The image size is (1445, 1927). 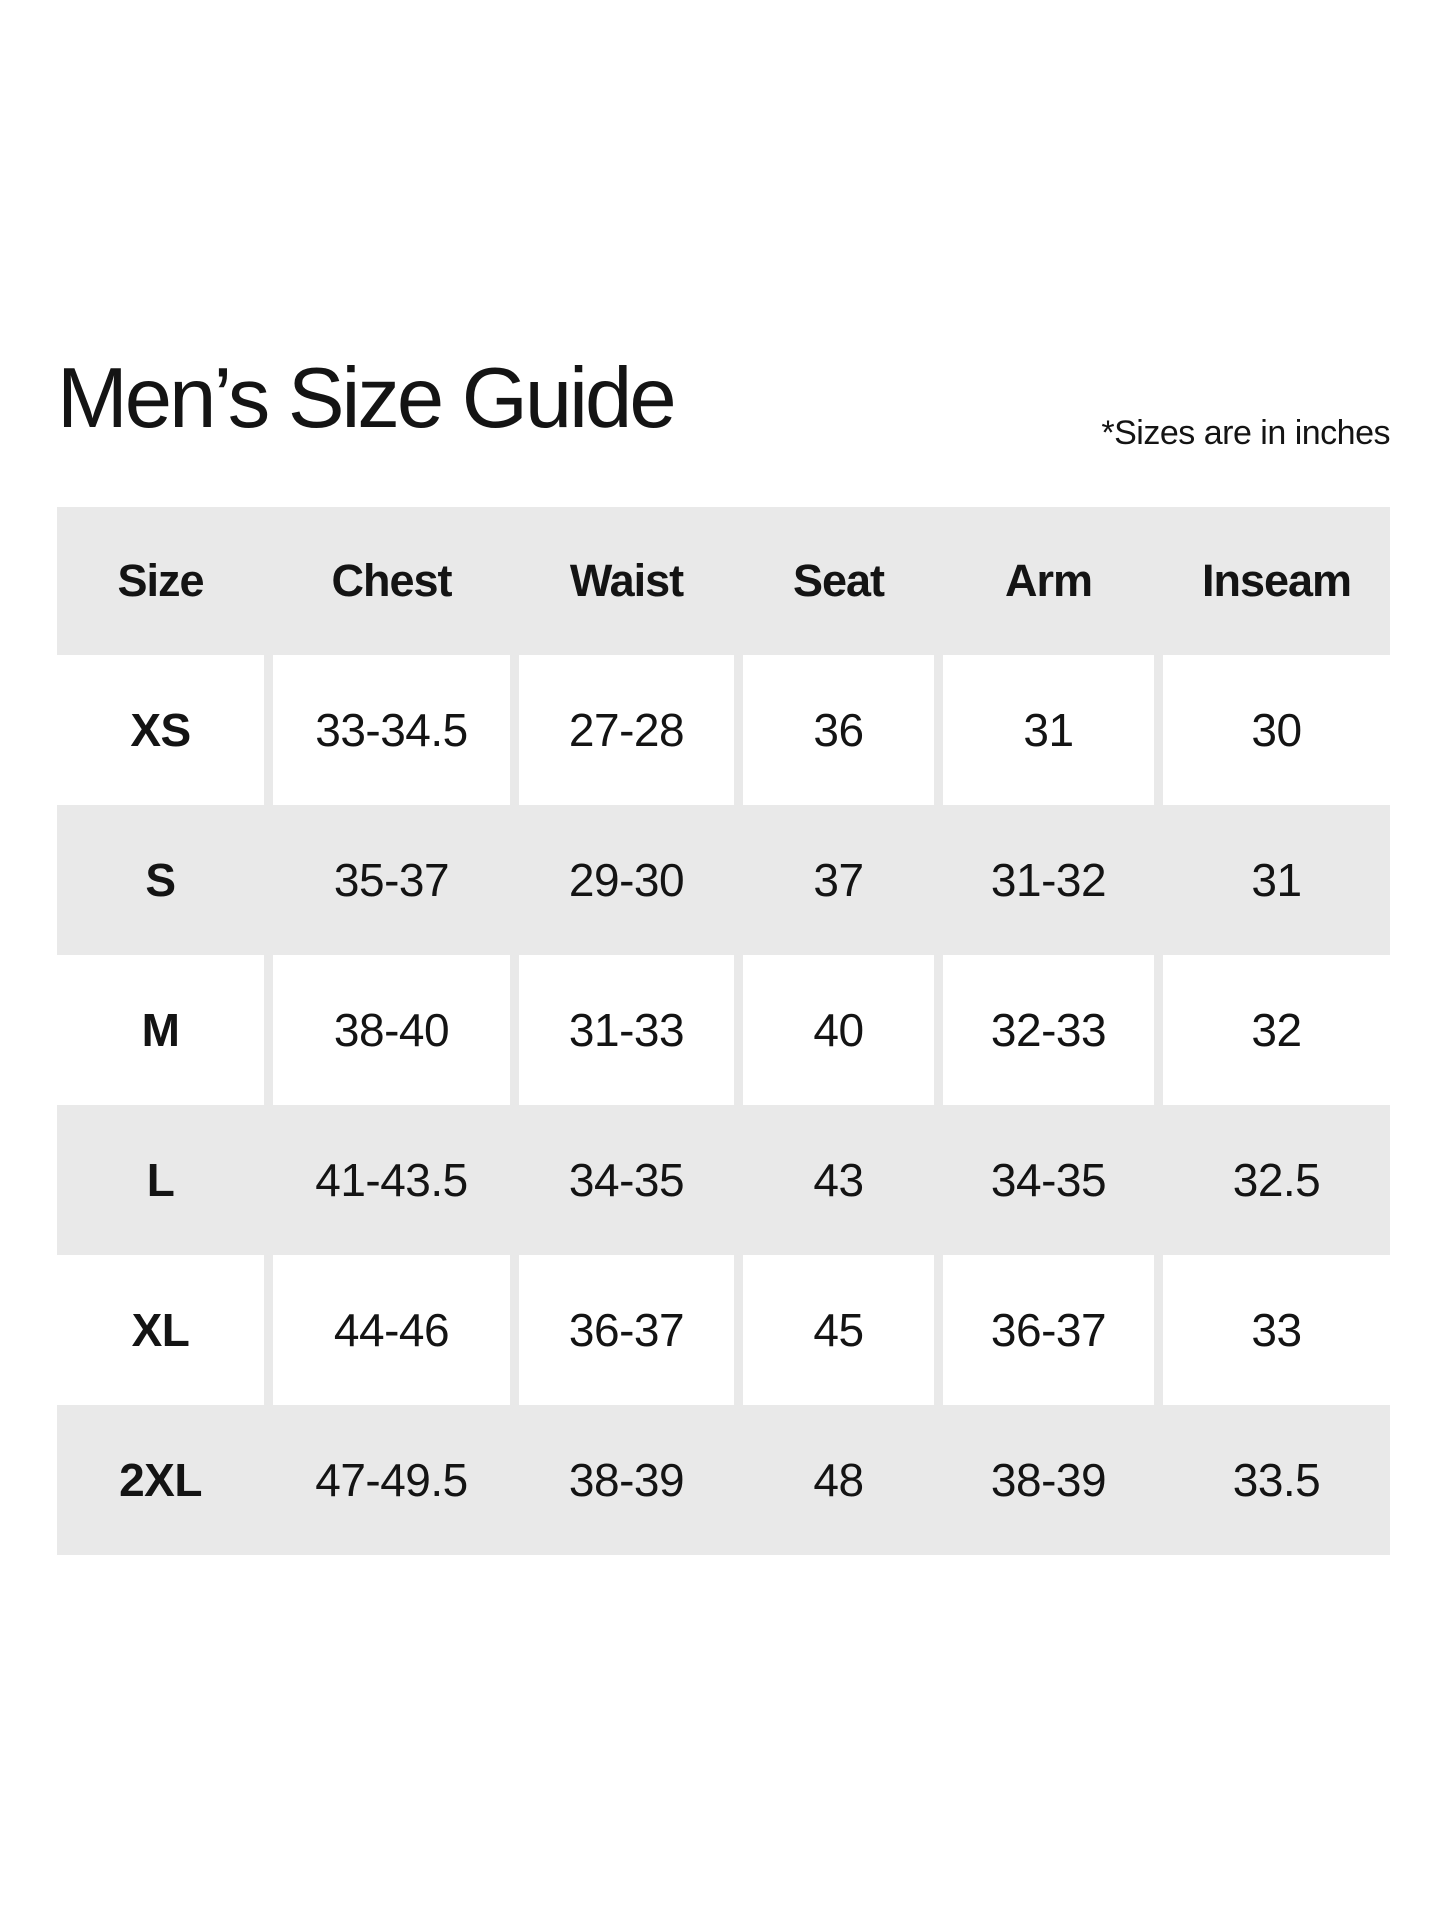 What do you see at coordinates (367, 398) in the screenshot?
I see `page-title: Men’s Size Guide` at bounding box center [367, 398].